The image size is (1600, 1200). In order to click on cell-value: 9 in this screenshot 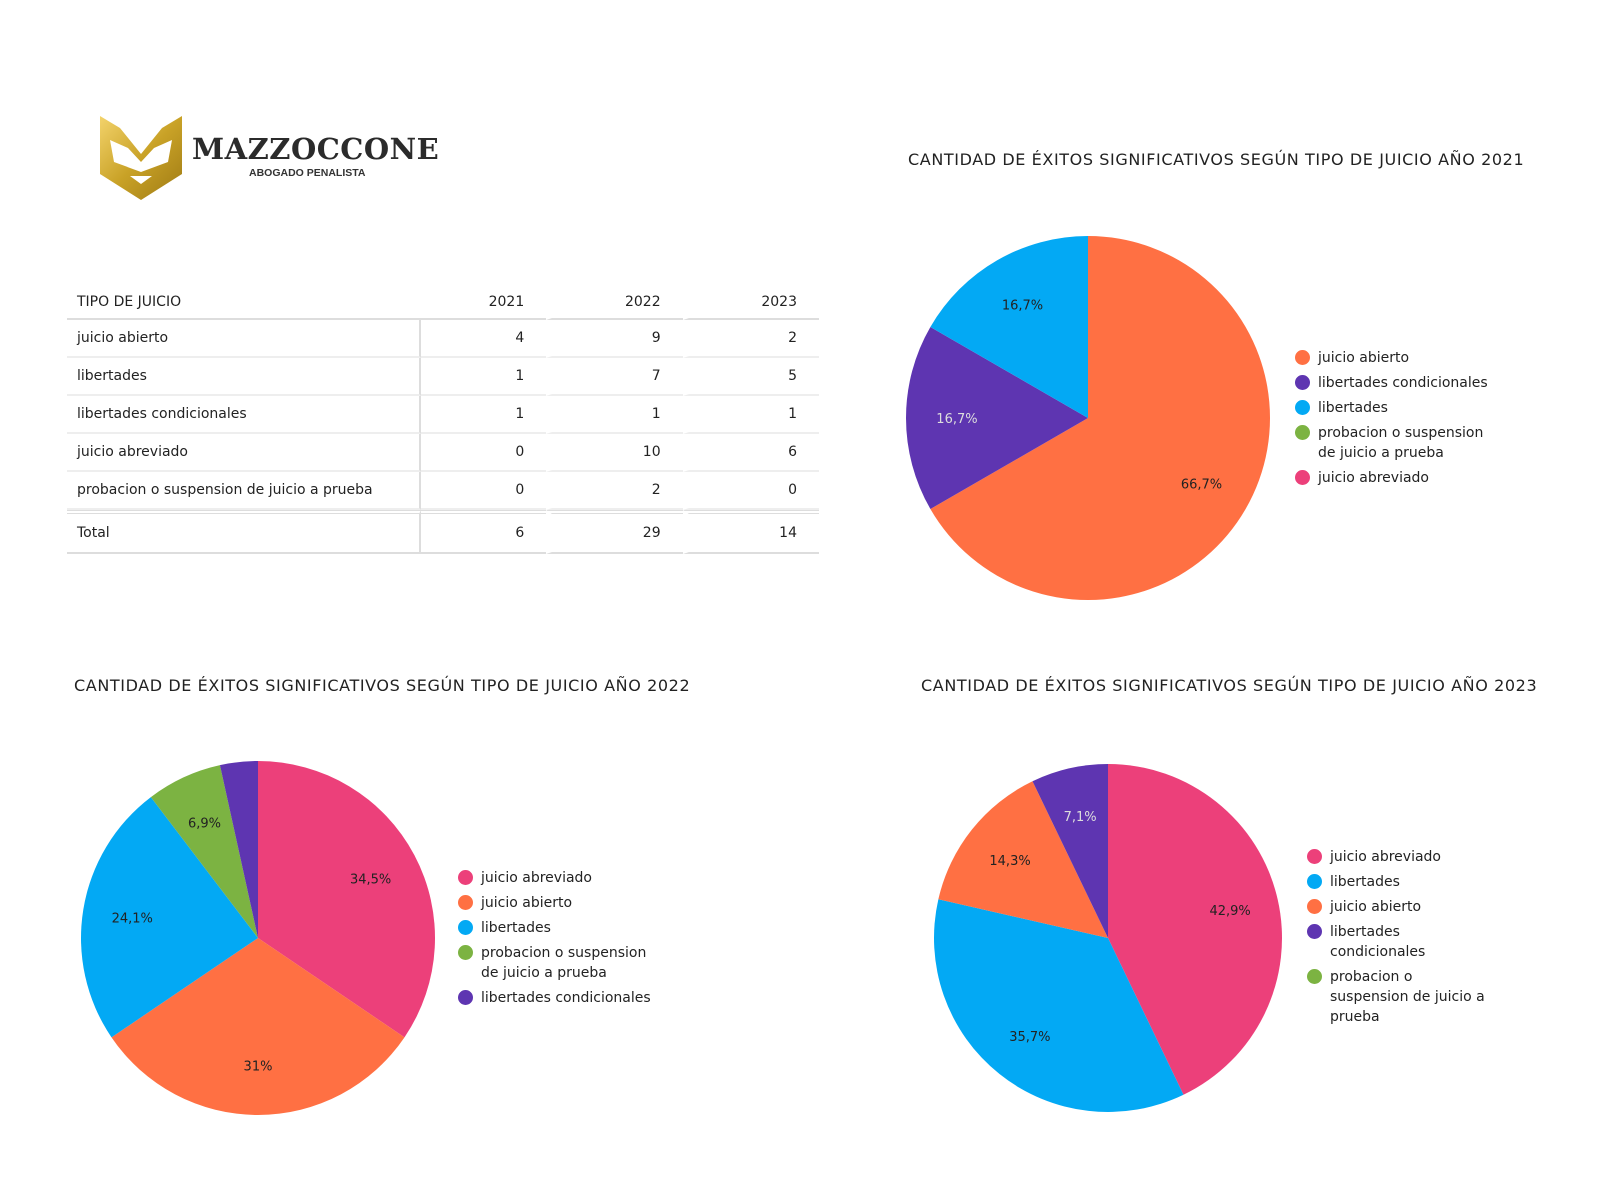, I will do `click(614, 339)`.